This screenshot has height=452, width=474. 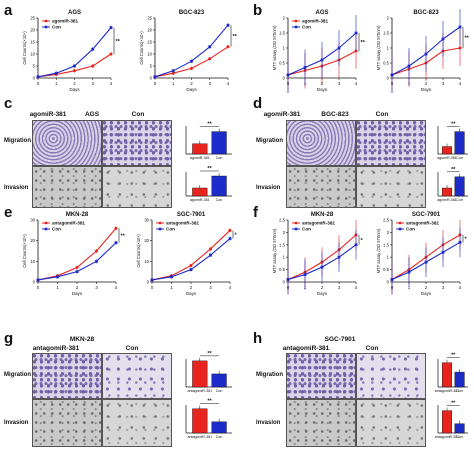 I want to click on y-axis-label: Cell Counts(×10⁴), so click(x=24, y=251).